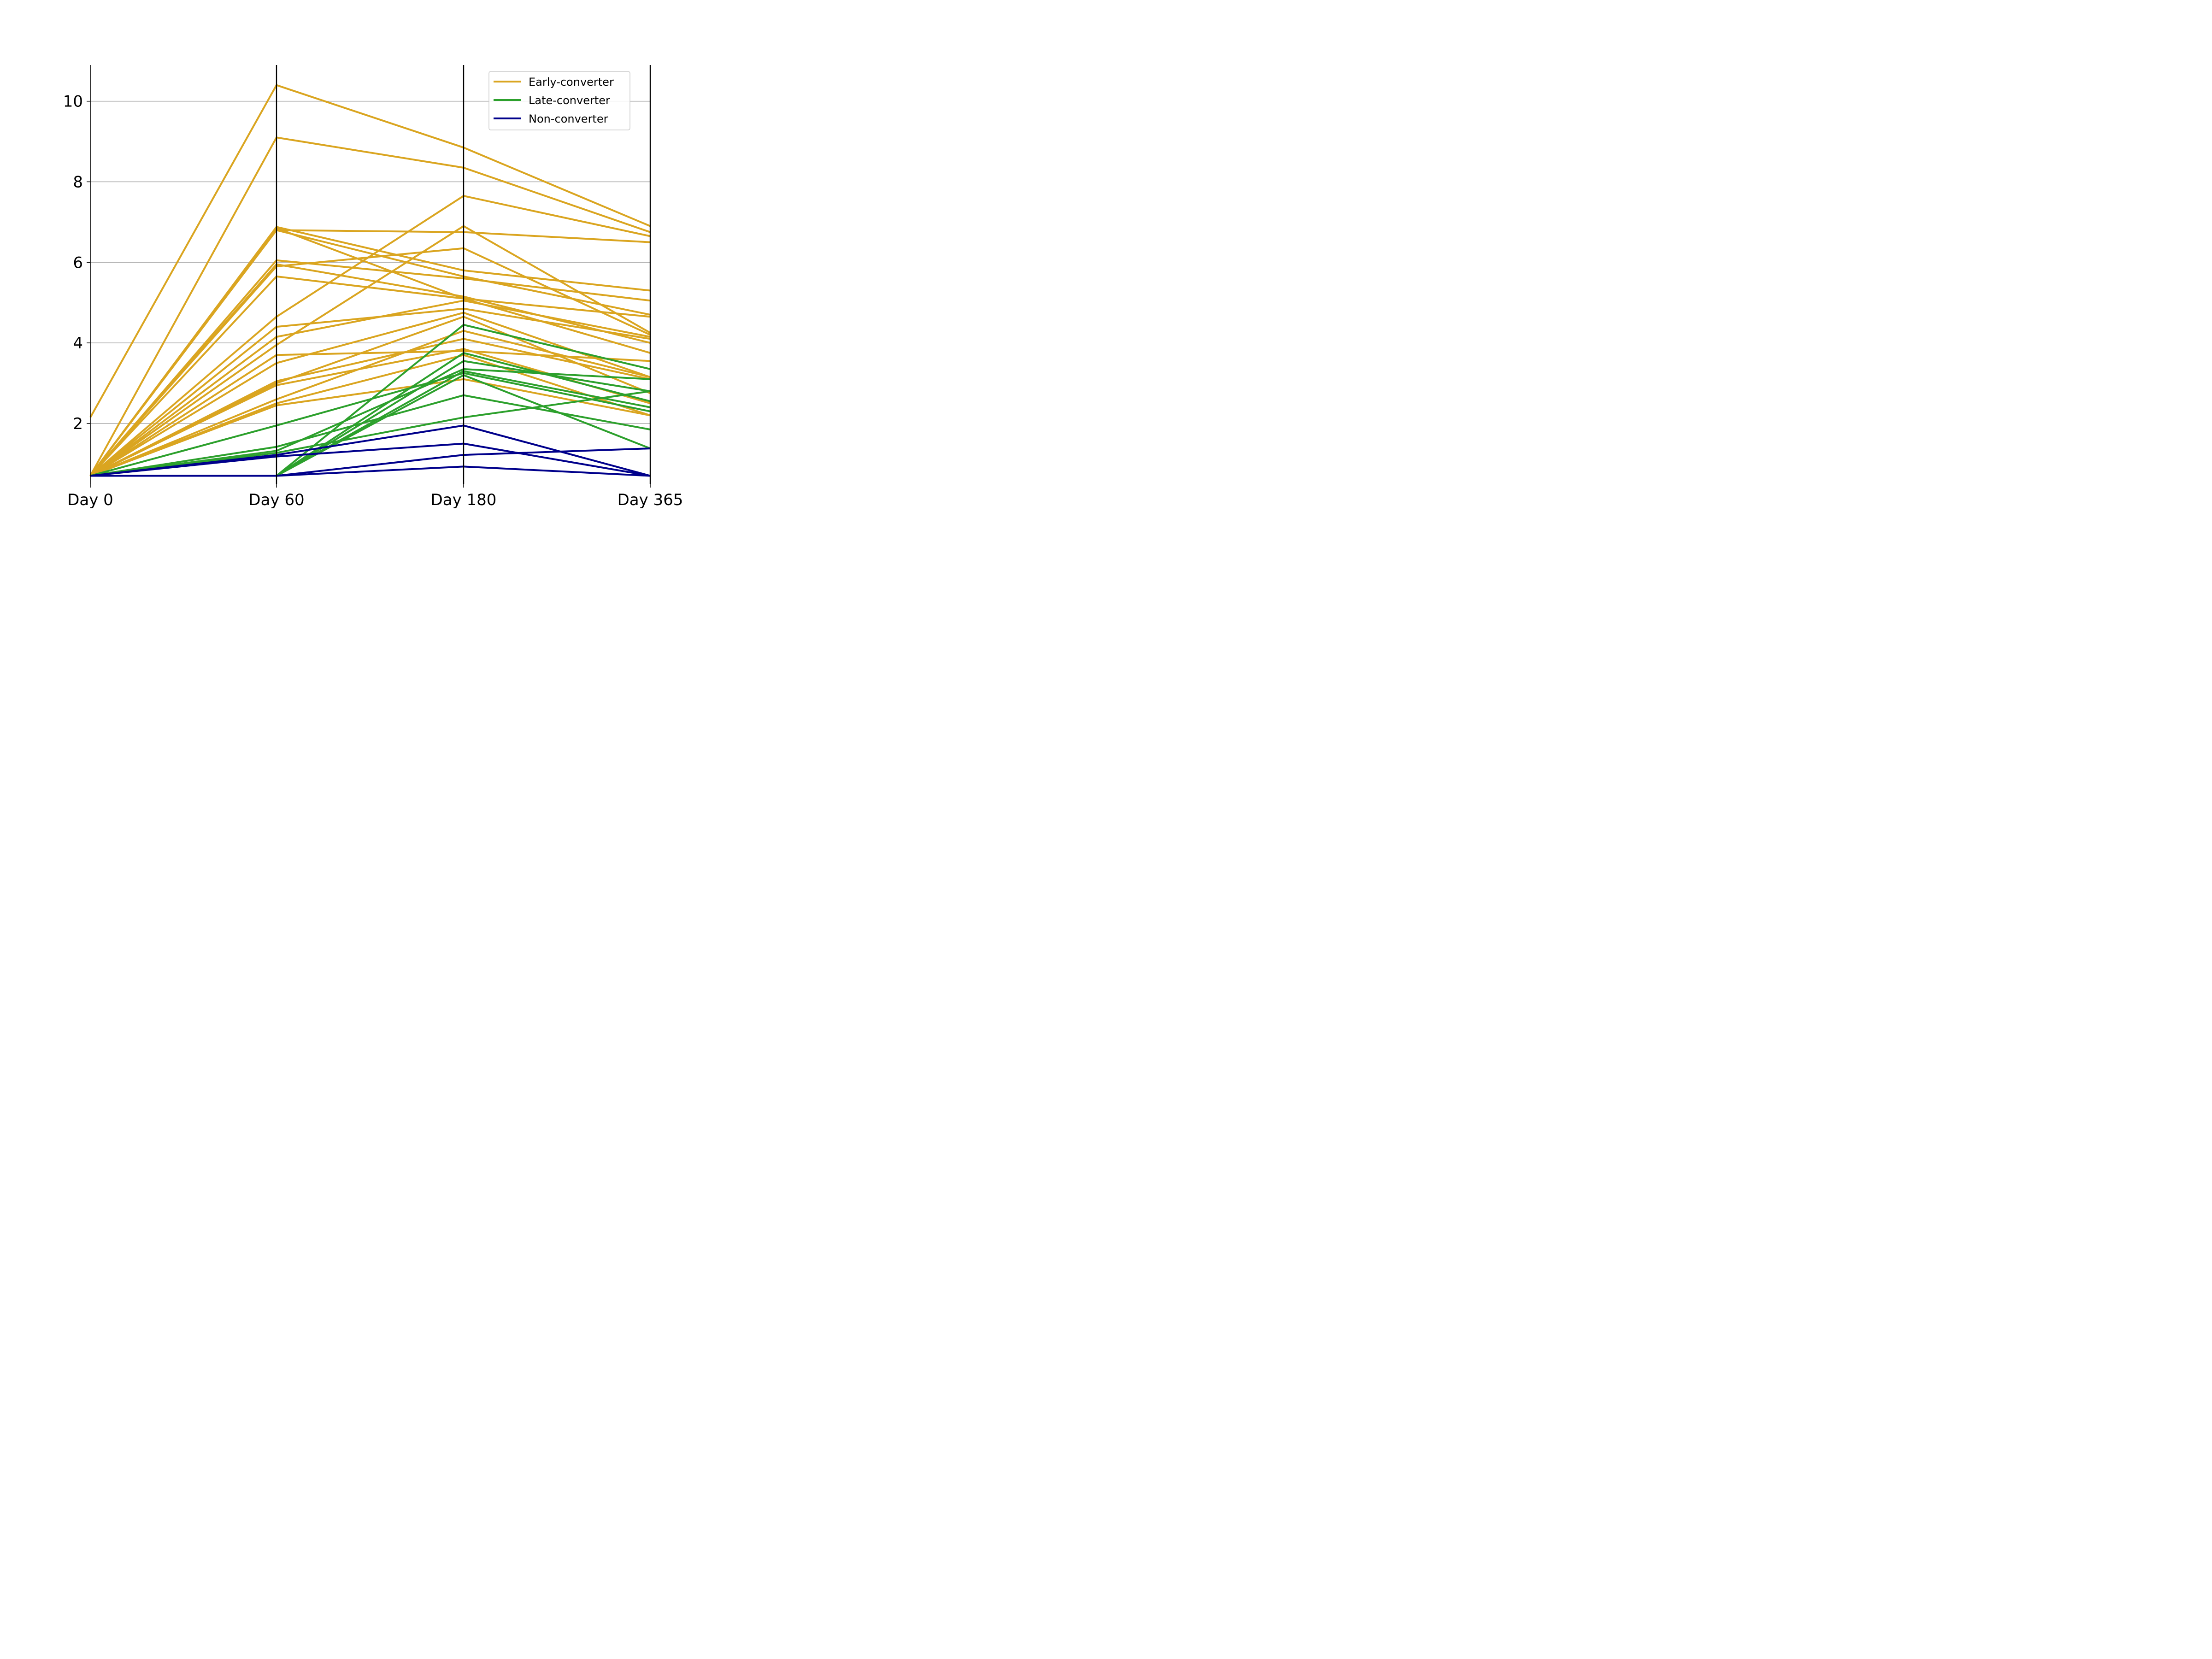  I want to click on grid-lines, so click(370, 262).